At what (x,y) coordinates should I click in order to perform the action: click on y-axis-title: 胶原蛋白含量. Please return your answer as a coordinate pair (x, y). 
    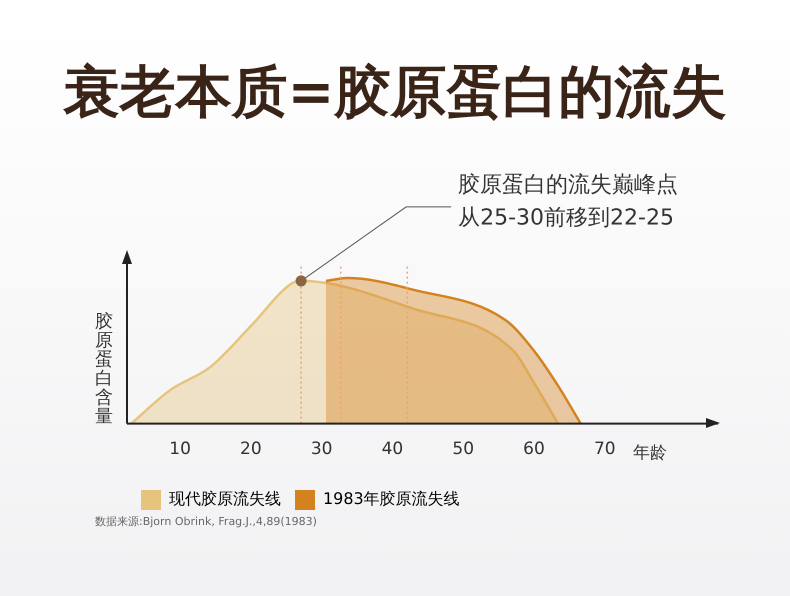
    Looking at the image, I should click on (104, 369).